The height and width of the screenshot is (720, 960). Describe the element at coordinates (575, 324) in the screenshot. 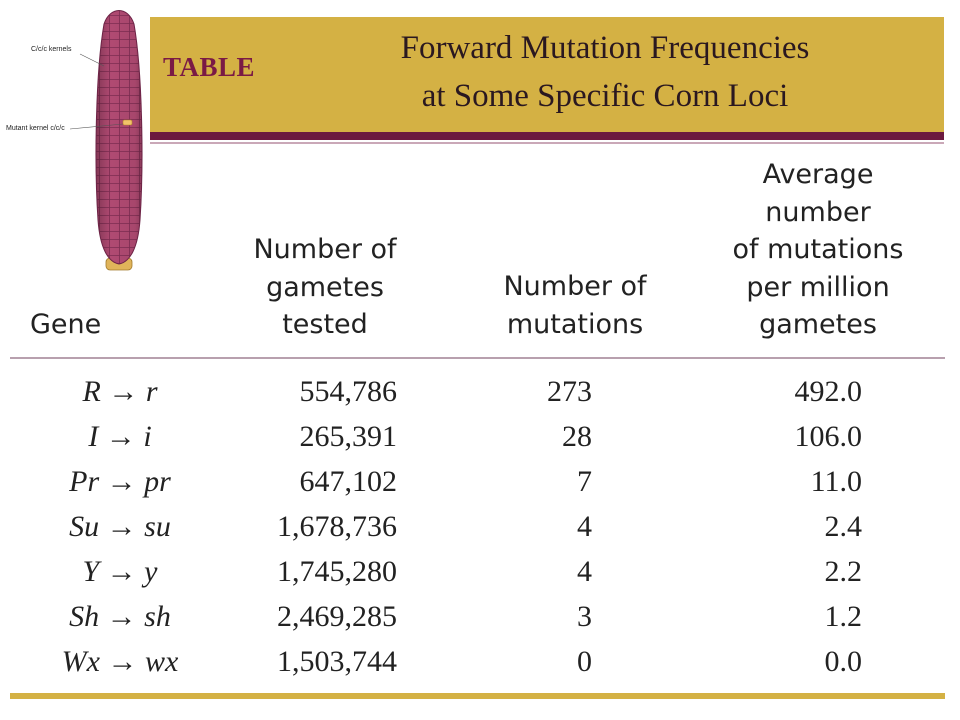

I see `column-header-mutations-line: mutations` at that location.